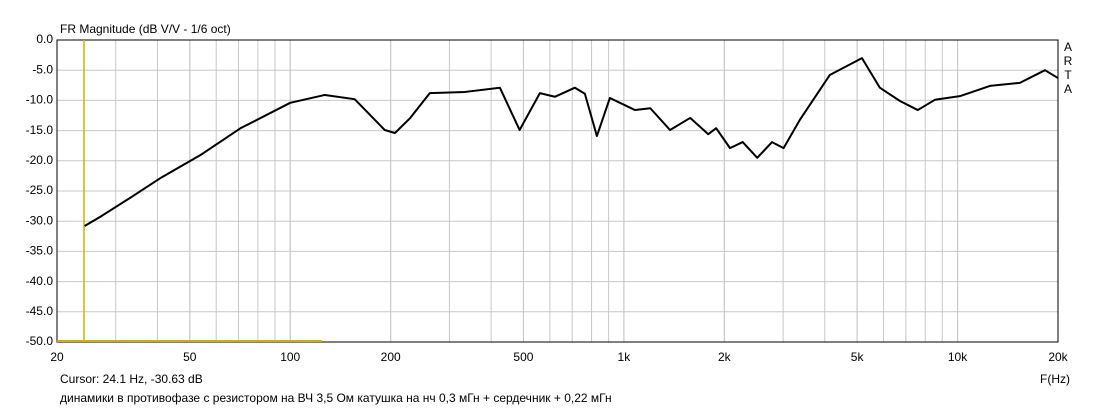 Image resolution: width=1114 pixels, height=411 pixels. What do you see at coordinates (1055, 379) in the screenshot?
I see `x-axis-label: F(Hz)` at bounding box center [1055, 379].